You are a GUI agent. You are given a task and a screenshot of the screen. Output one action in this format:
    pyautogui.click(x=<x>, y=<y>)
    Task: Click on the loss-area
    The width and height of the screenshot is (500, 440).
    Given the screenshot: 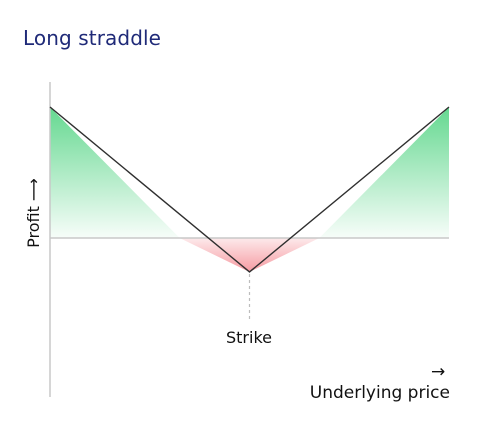 What is the action you would take?
    pyautogui.click(x=249, y=255)
    